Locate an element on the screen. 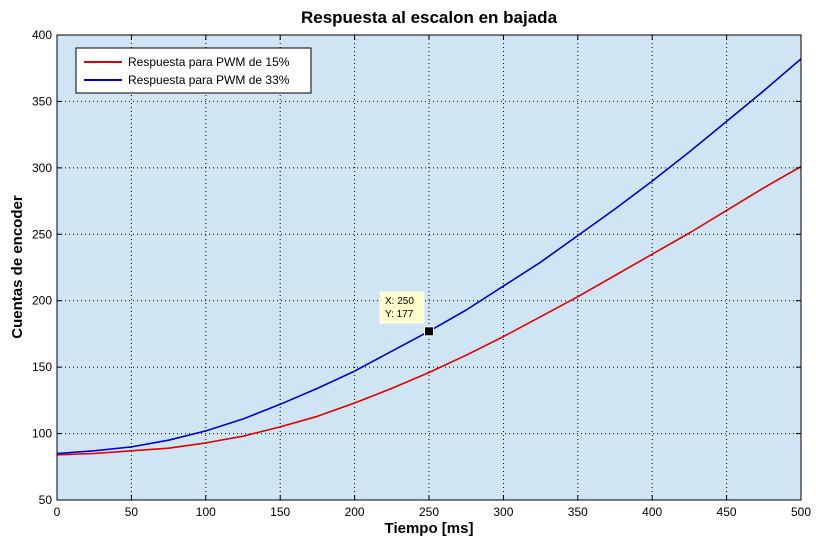 Image resolution: width=818 pixels, height=545 pixels. datatip: X: 250 Y: 177 is located at coordinates (406, 314).